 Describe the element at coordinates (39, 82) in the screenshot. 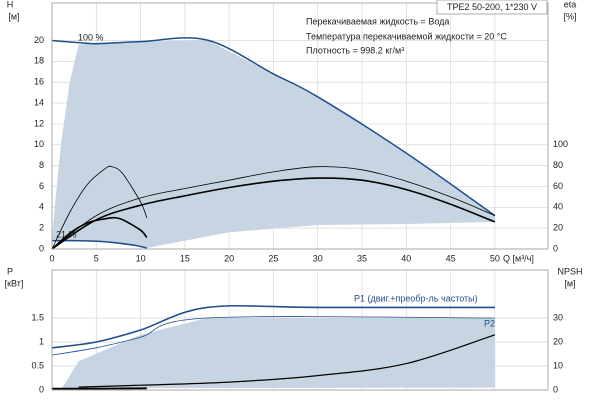

I see `y-tick-label: 16` at that location.